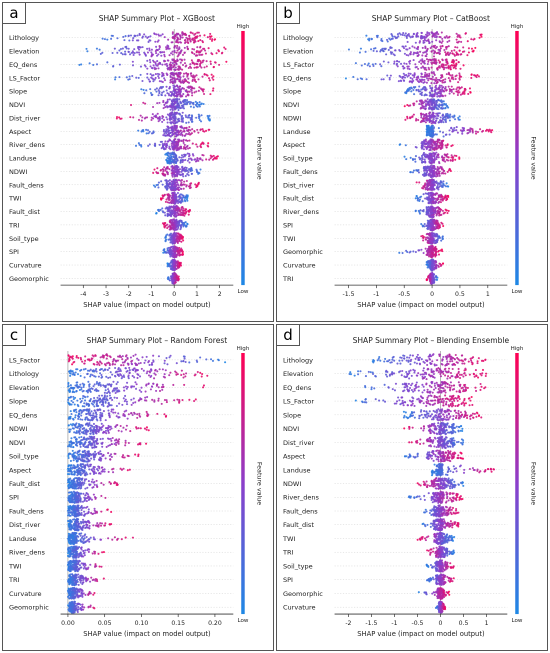 Image resolution: width=550 pixels, height=653 pixels. I want to click on feature-label: NDVI, so click(291, 105).